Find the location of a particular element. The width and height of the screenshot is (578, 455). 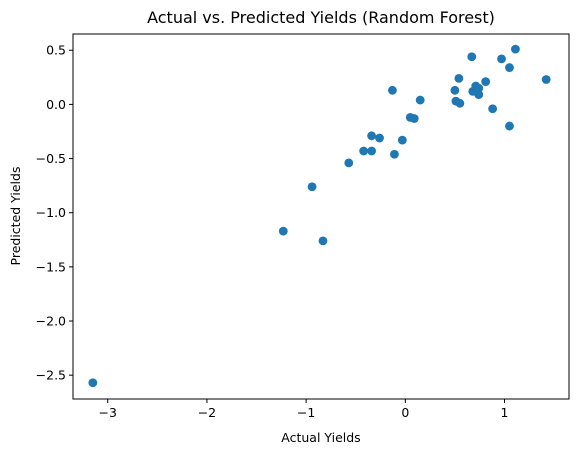

y-axis-ticks: −2.5 −2.0 −1.5 −1.0 −0.5 0.0 0.5 is located at coordinates (54, 213).